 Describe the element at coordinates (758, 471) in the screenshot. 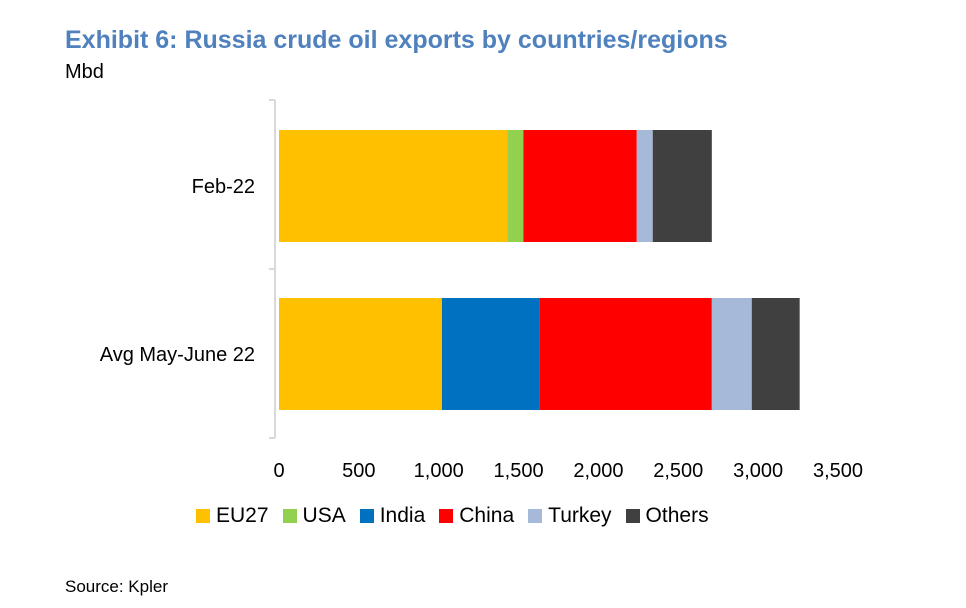

I see `x-tick-label: 3,000` at that location.